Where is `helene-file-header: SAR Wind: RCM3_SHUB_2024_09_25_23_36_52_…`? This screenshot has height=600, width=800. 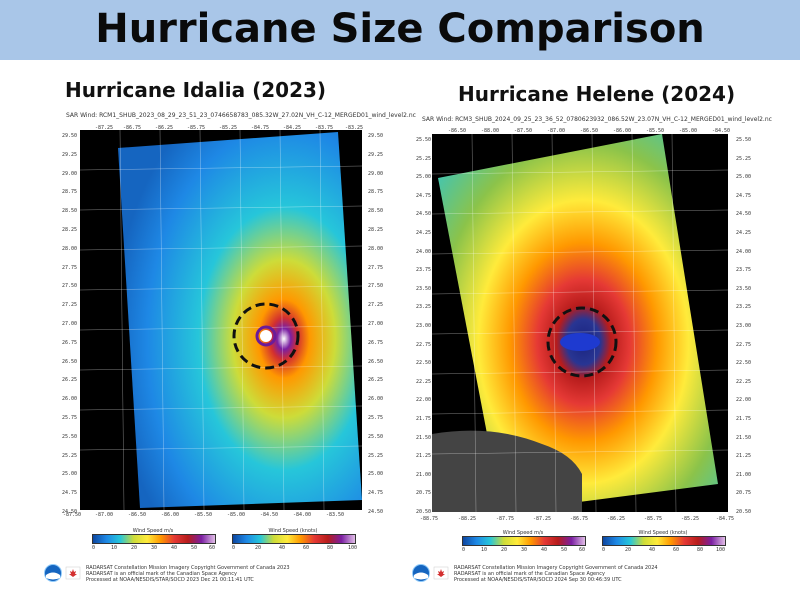 helene-file-header: SAR Wind: RCM3_SHUB_2024_09_25_23_36_52_… is located at coordinates (597, 119).